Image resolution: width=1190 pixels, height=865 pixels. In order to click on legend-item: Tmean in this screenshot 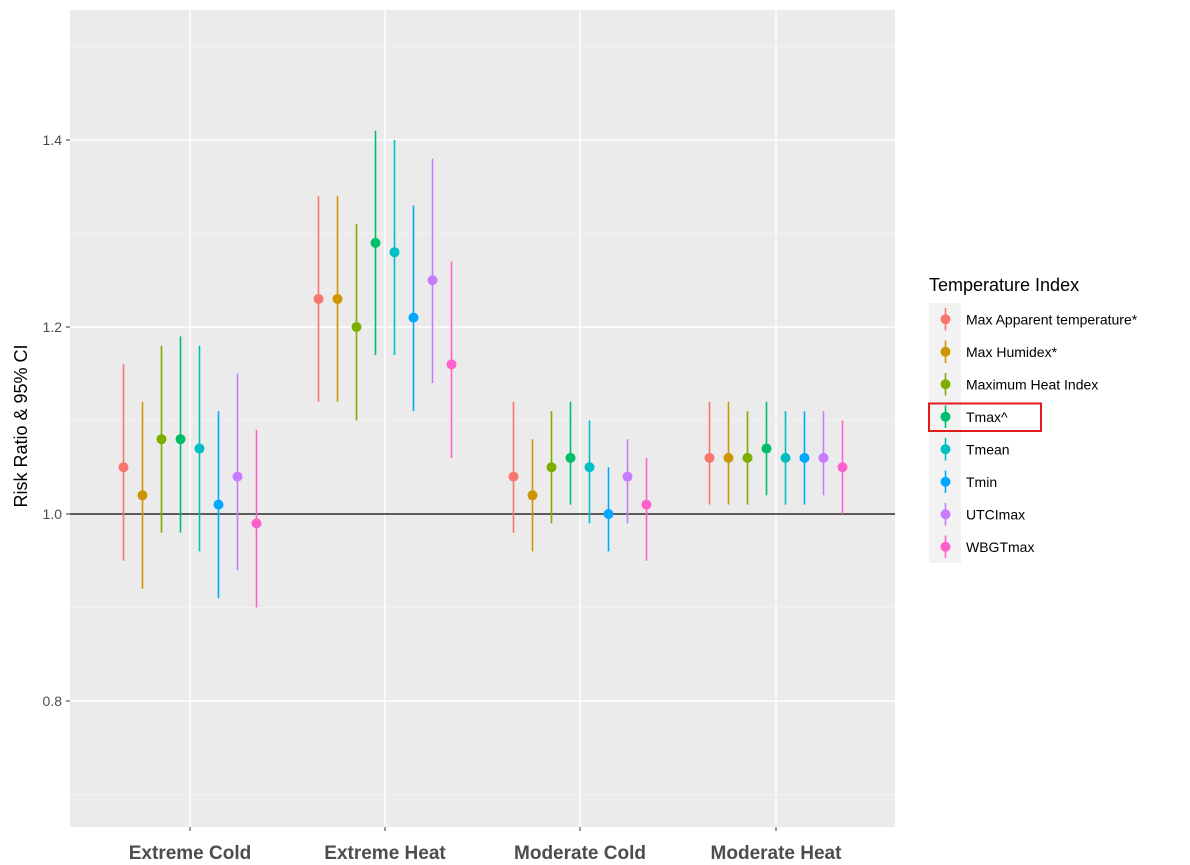, I will do `click(969, 449)`.